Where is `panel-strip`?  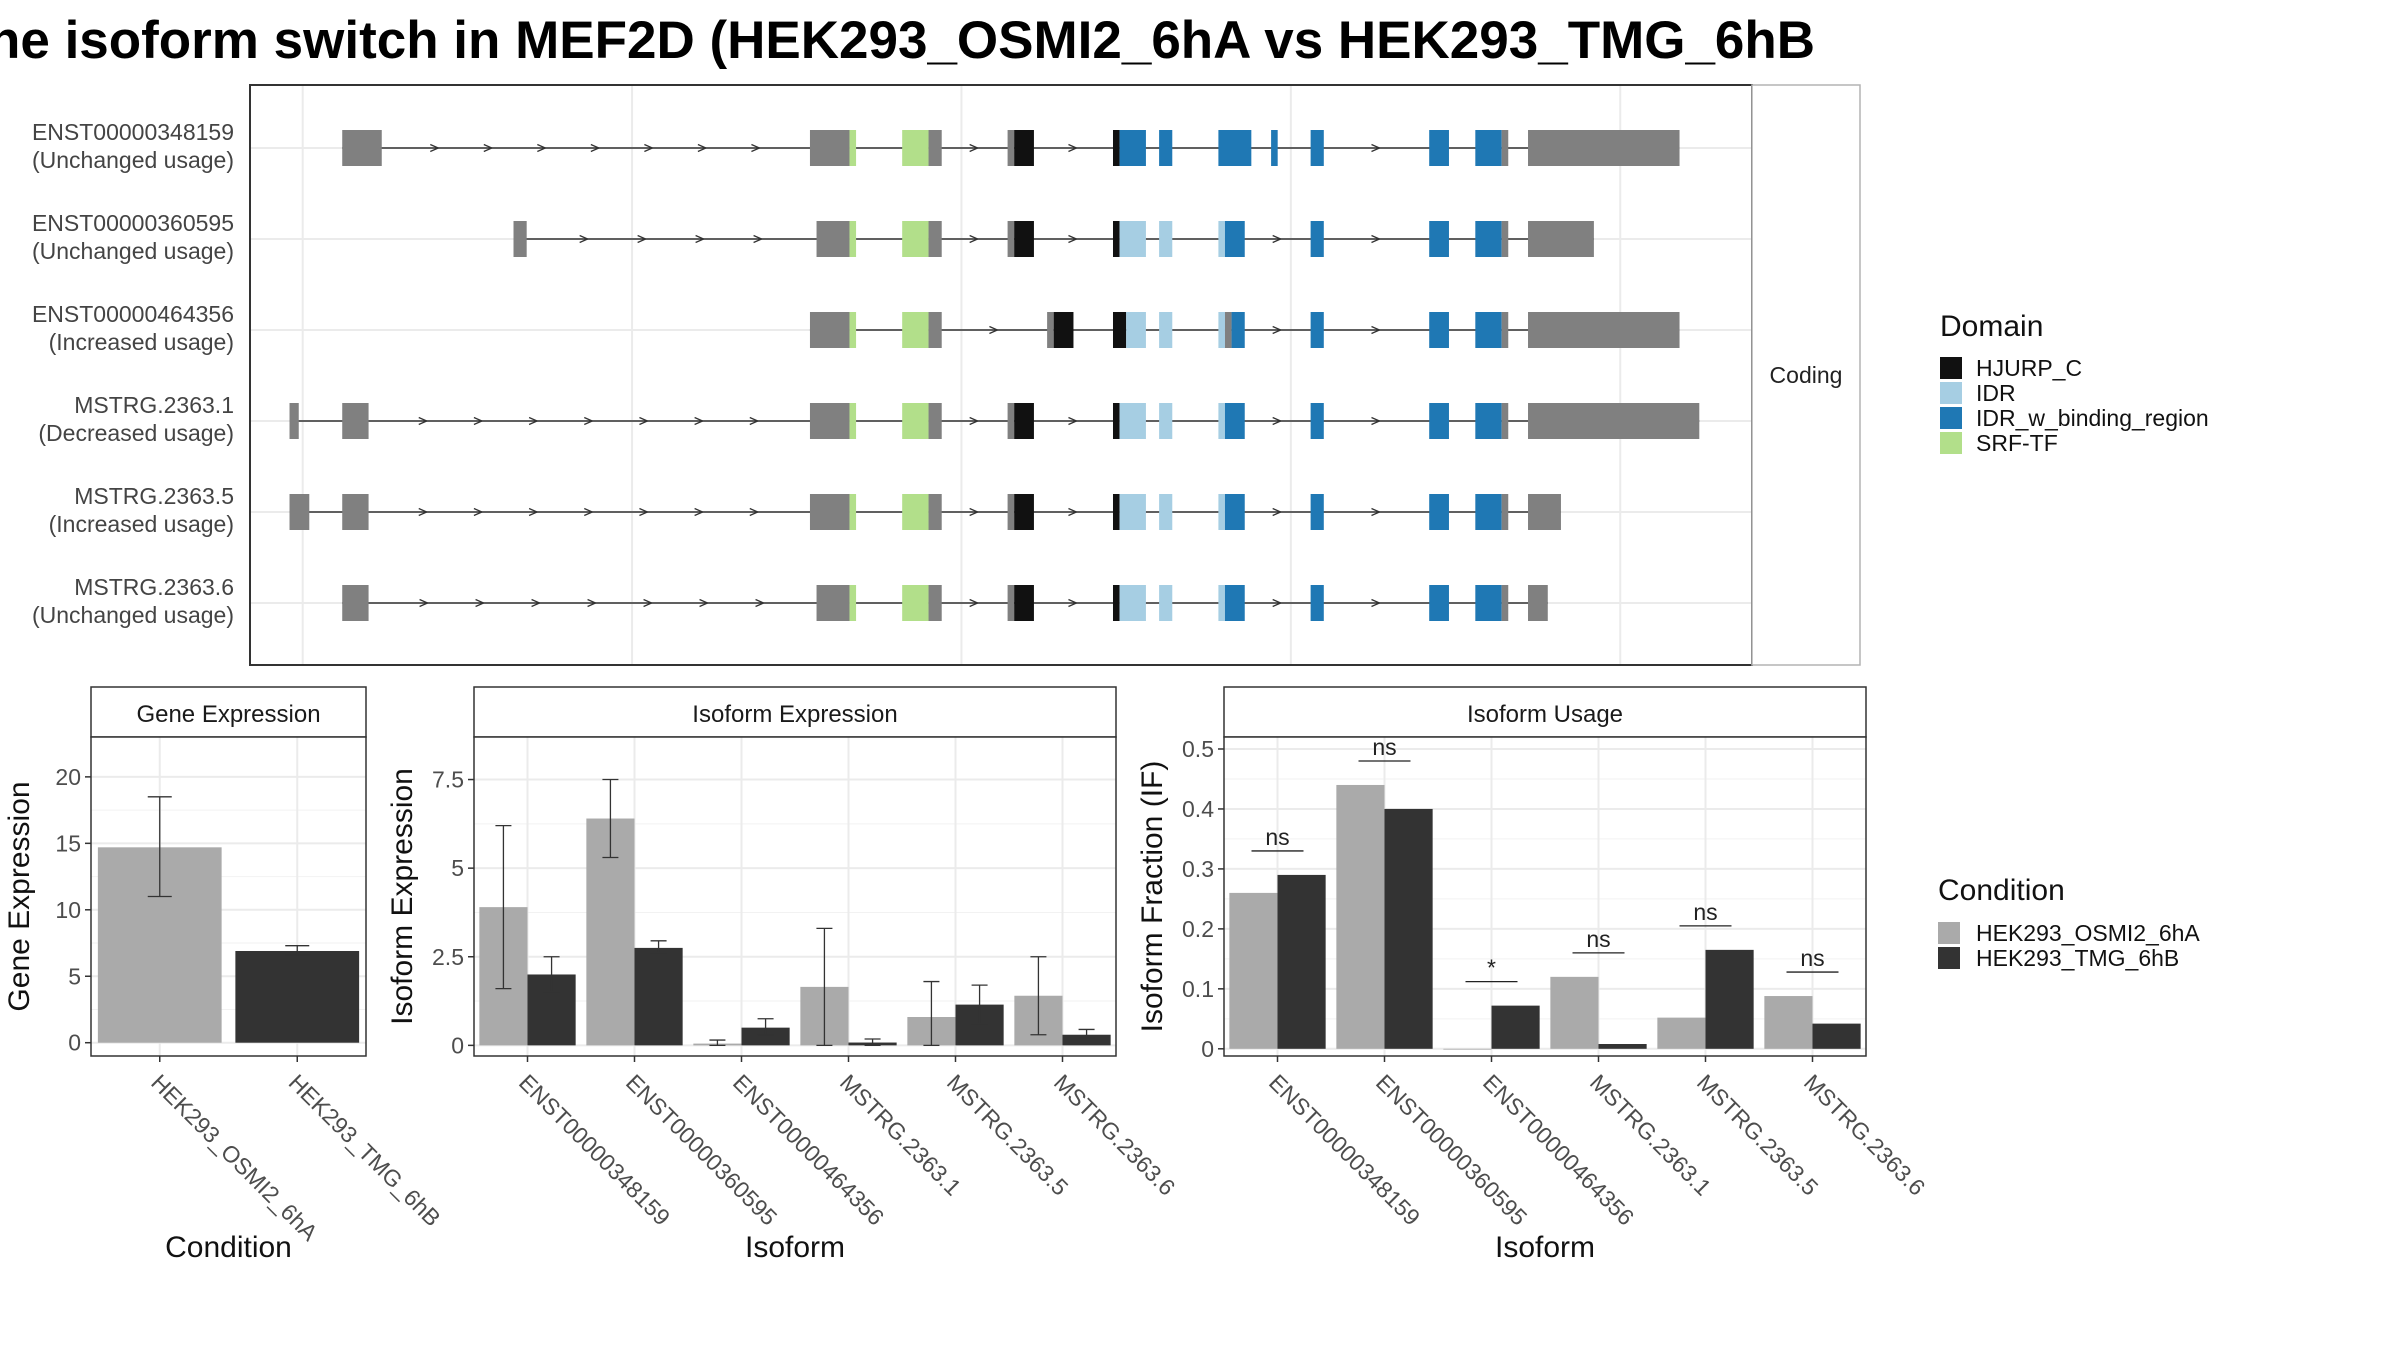
panel-strip is located at coordinates (1545, 712).